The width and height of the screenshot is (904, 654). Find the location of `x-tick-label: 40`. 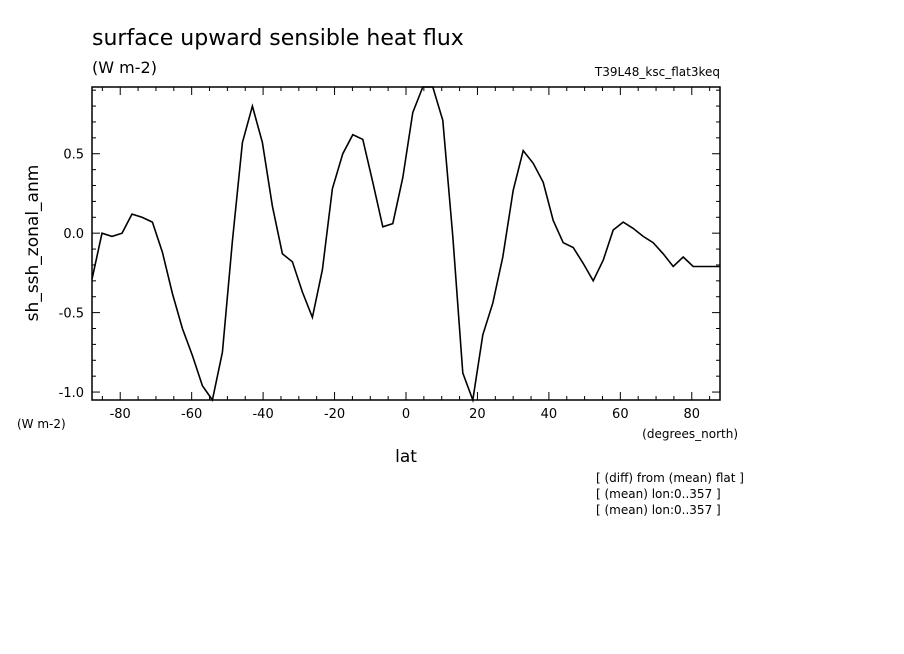

x-tick-label: 40 is located at coordinates (549, 414).